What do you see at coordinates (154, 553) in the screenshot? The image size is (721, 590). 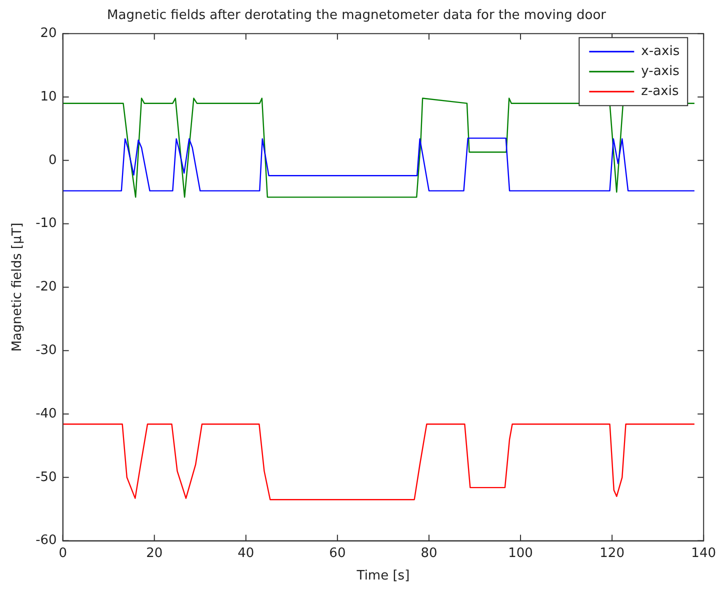 I see `x-tick-label: 20` at bounding box center [154, 553].